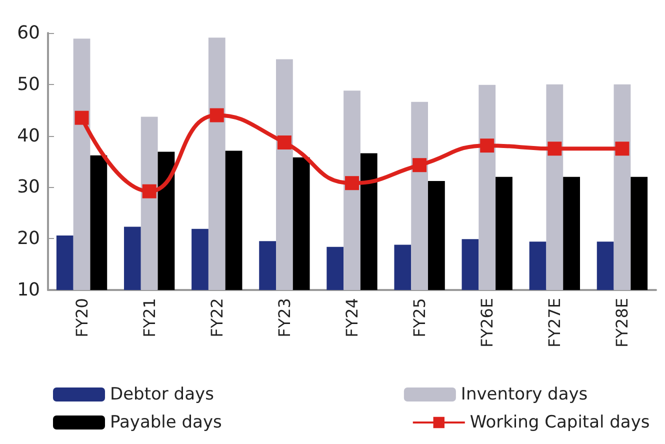  I want to click on legend-label: Working Capital days, so click(560, 422).